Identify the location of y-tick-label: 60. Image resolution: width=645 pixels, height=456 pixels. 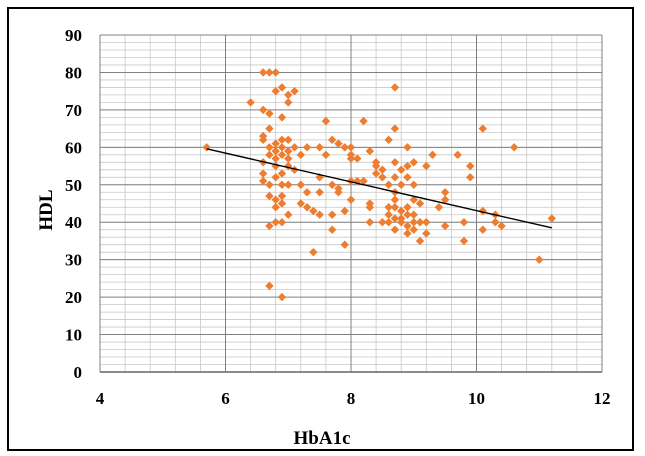
(73, 147).